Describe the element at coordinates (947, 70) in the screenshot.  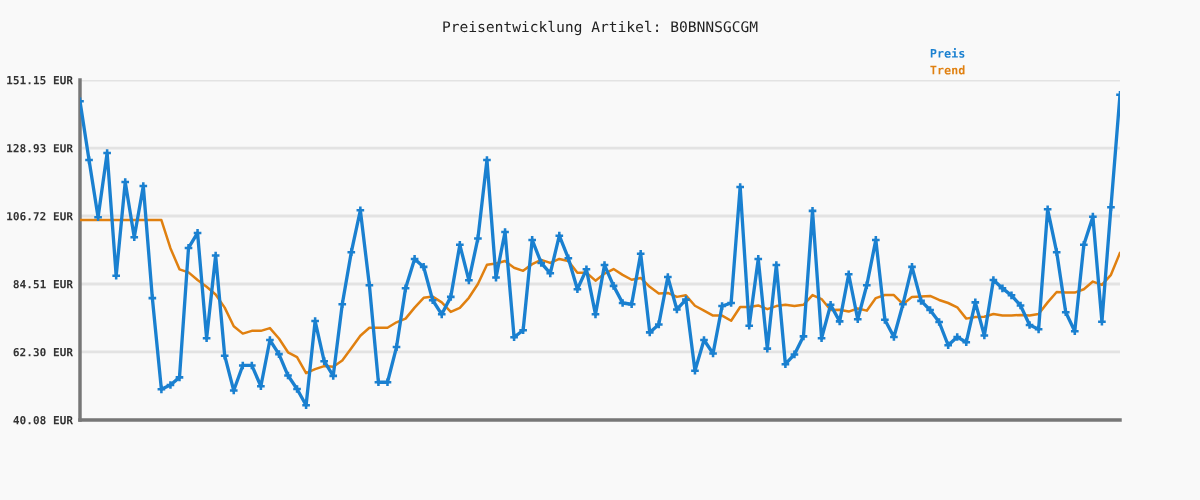
I see `text: Trend` at that location.